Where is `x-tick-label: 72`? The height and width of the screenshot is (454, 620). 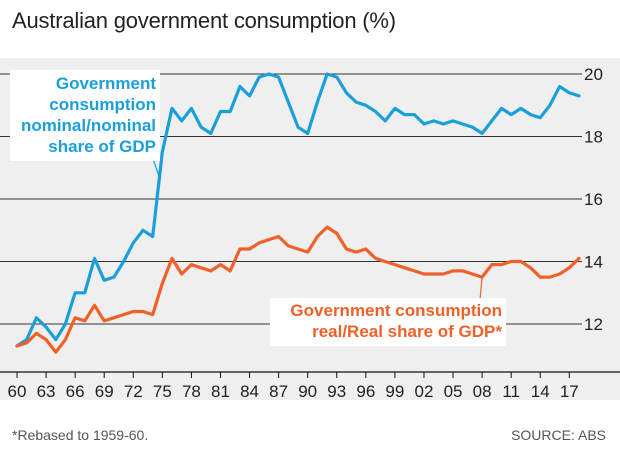 x-tick-label: 72 is located at coordinates (133, 391).